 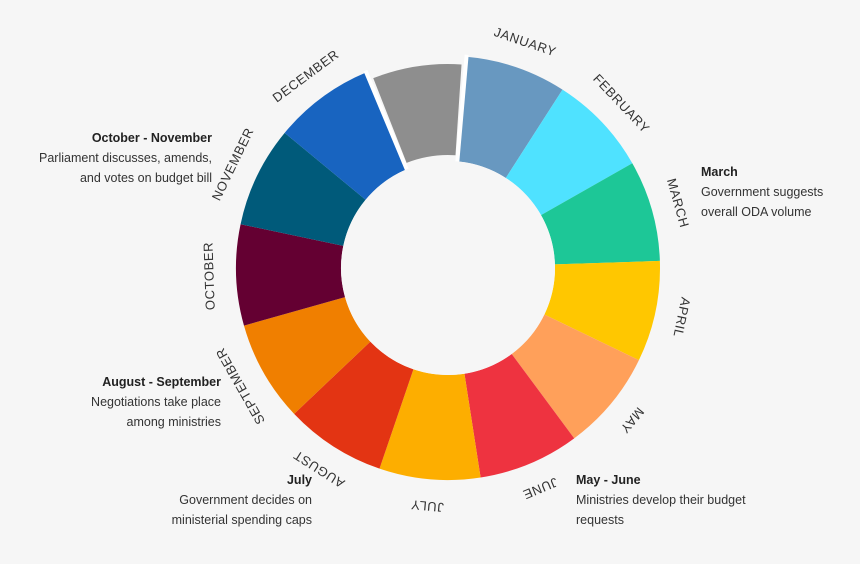 What do you see at coordinates (161, 382) in the screenshot?
I see `note-title: August - September` at bounding box center [161, 382].